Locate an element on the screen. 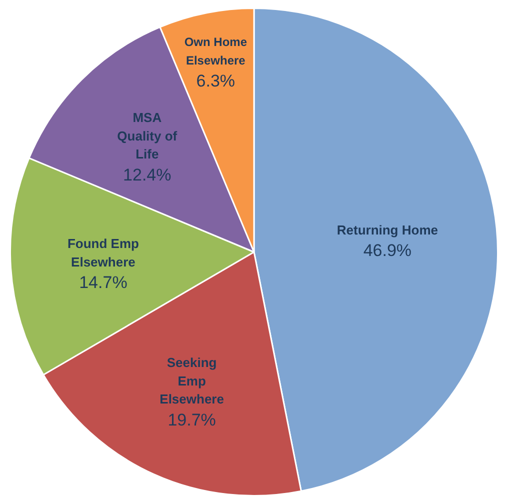  data-label: 19.7% is located at coordinates (192, 420).